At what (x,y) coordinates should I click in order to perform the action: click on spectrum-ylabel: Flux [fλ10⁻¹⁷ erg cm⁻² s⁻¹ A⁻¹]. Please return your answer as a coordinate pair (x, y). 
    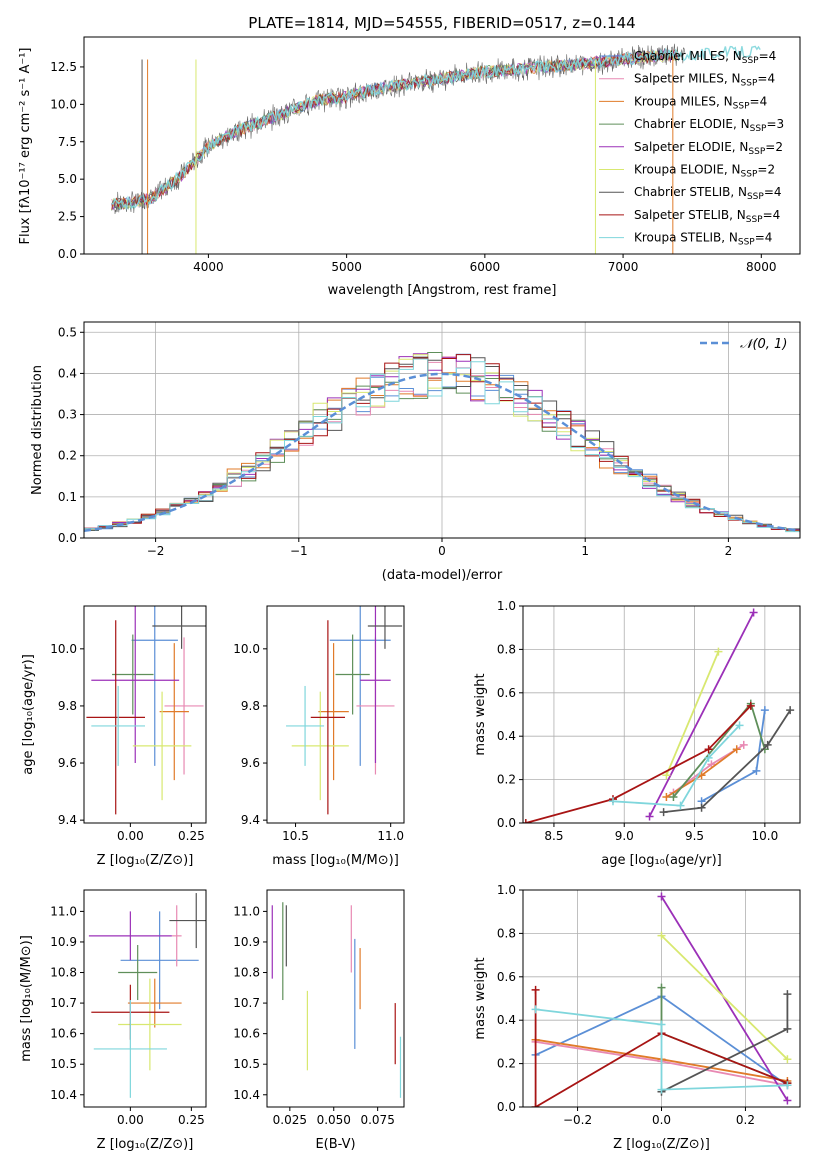
    Looking at the image, I should click on (25, 146).